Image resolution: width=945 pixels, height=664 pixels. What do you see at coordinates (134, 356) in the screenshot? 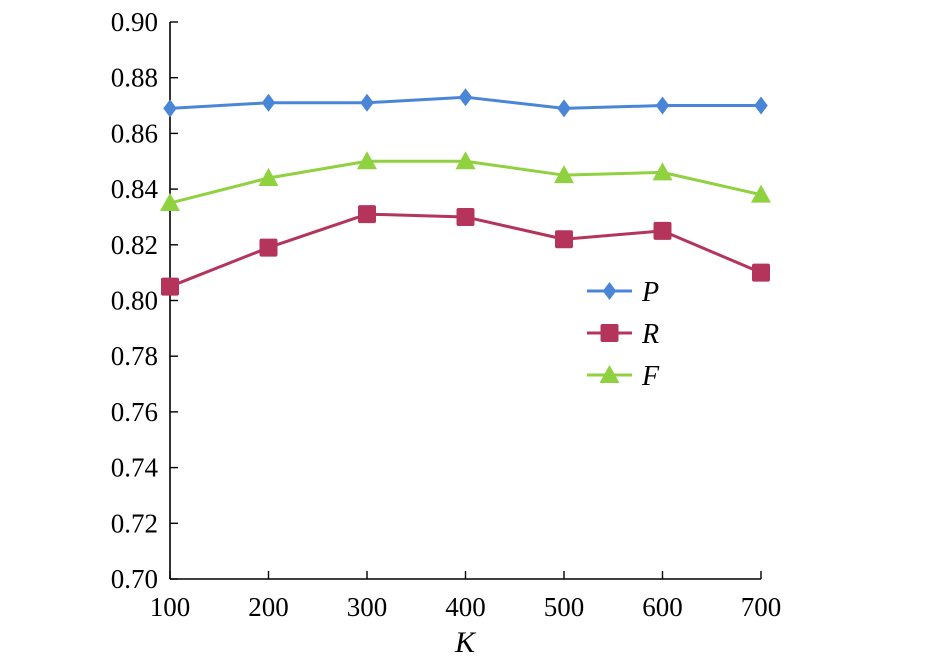
I see `y-tick-label: 0.78` at bounding box center [134, 356].